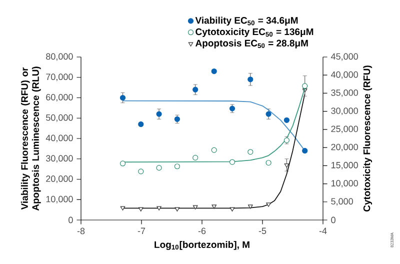  I want to click on y2-axis-title: Cytotoxicity Fluorescence (RFU), so click(367, 139).